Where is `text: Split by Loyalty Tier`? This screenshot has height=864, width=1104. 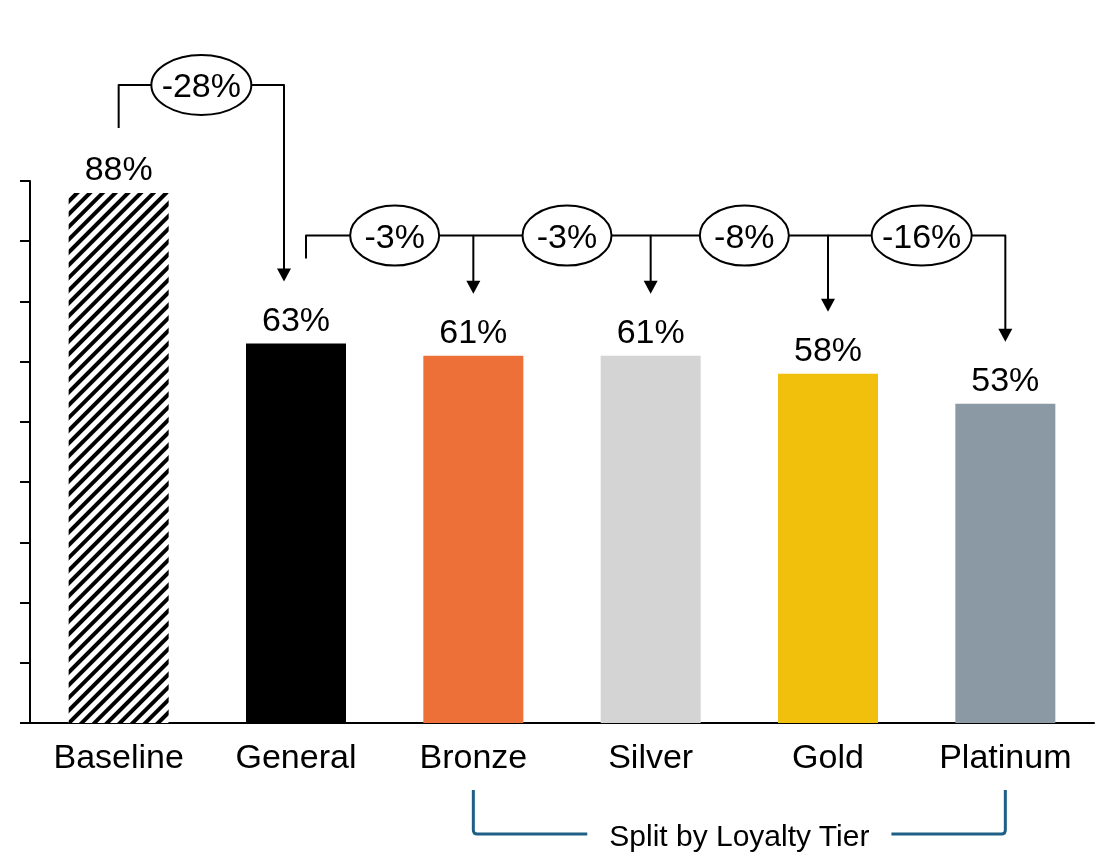
text: Split by Loyalty Tier is located at coordinates (739, 835).